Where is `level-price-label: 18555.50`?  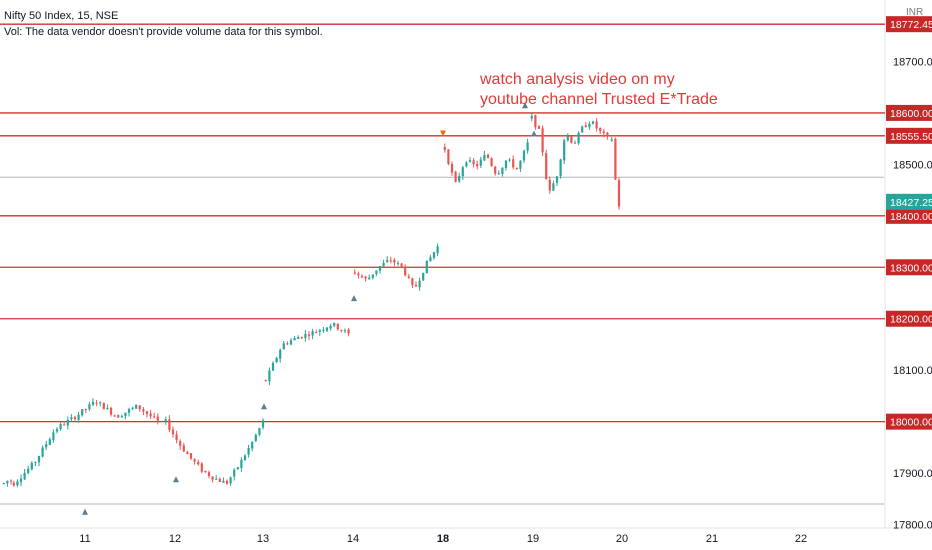 level-price-label: 18555.50 is located at coordinates (911, 137).